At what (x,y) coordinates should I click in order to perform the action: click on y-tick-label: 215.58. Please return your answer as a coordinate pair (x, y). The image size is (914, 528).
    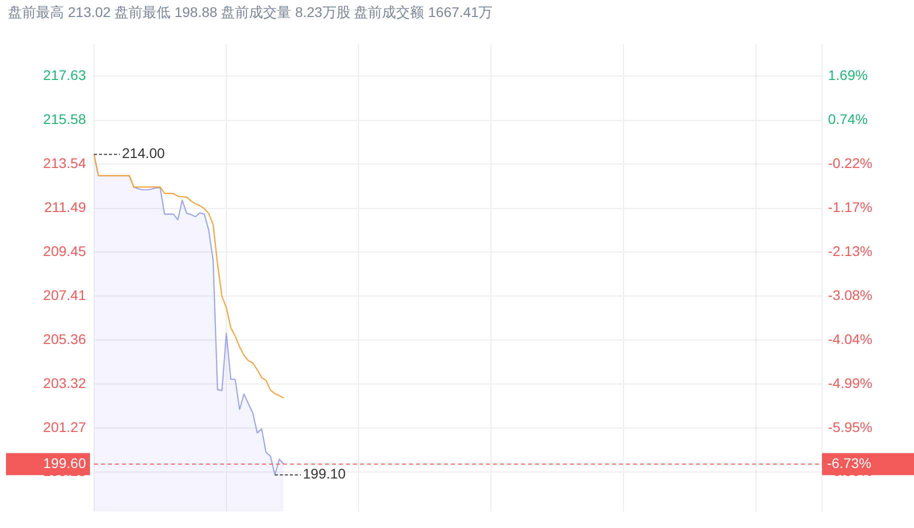
    Looking at the image, I should click on (64, 119).